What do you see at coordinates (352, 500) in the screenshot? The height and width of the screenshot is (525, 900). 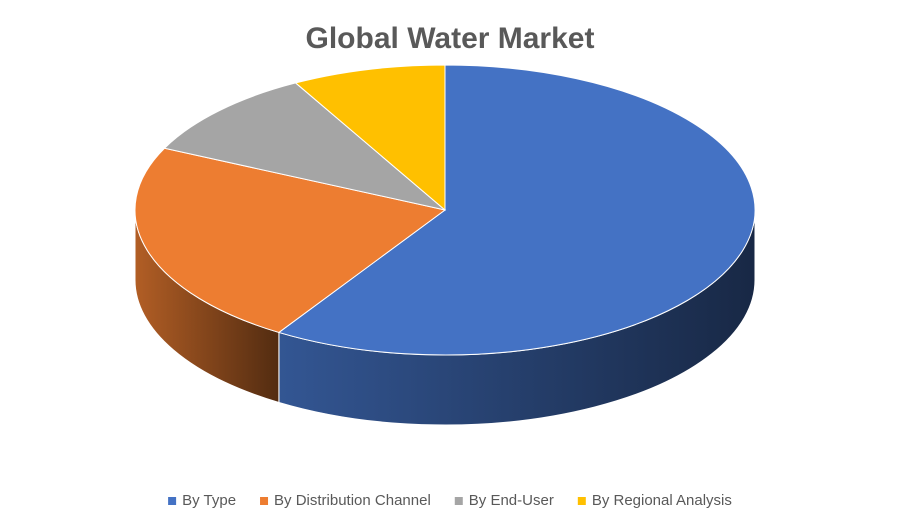 I see `legend-text: By Distribution Channel` at bounding box center [352, 500].